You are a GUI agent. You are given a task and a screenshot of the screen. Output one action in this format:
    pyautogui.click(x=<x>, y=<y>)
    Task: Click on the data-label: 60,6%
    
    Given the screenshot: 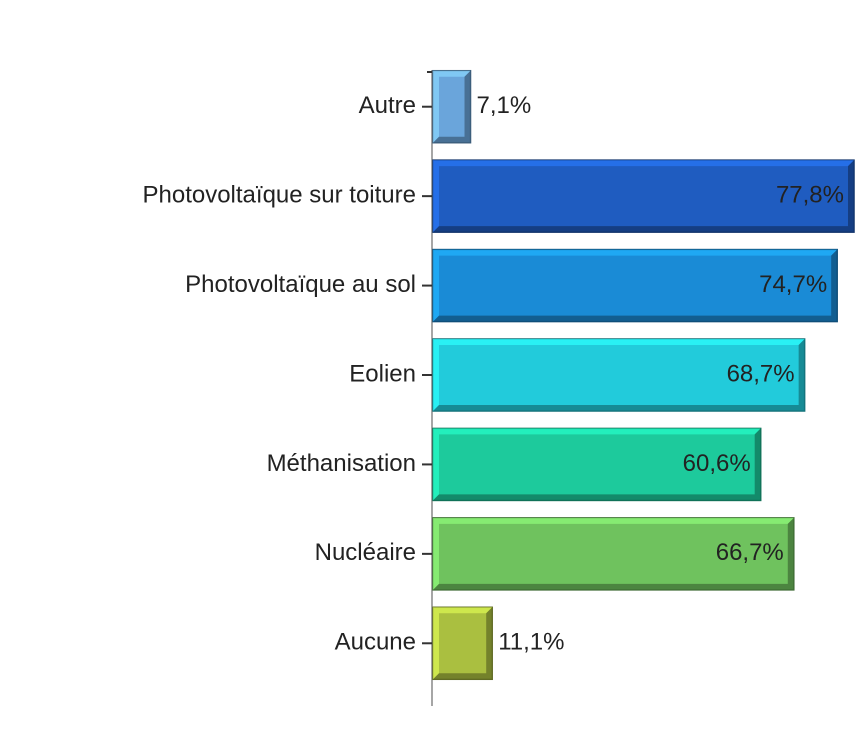 What is the action you would take?
    pyautogui.click(x=717, y=463)
    